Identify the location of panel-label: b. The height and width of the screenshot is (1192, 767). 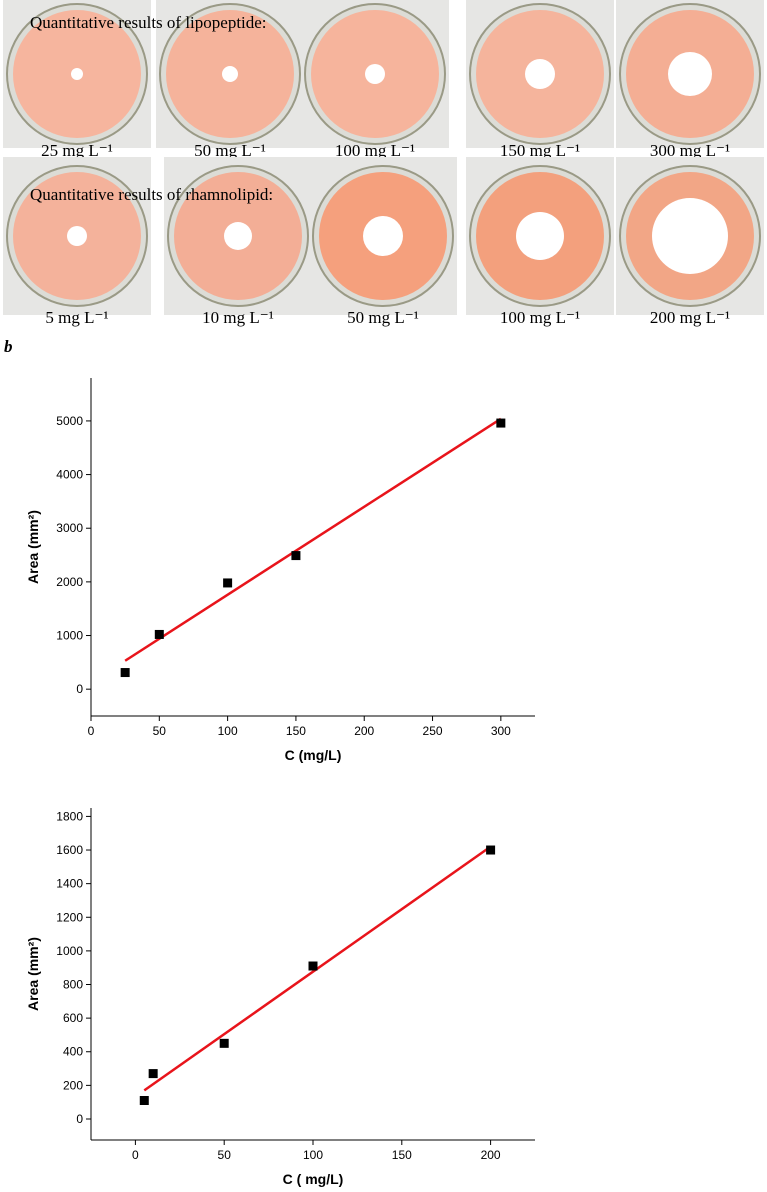
(8, 346).